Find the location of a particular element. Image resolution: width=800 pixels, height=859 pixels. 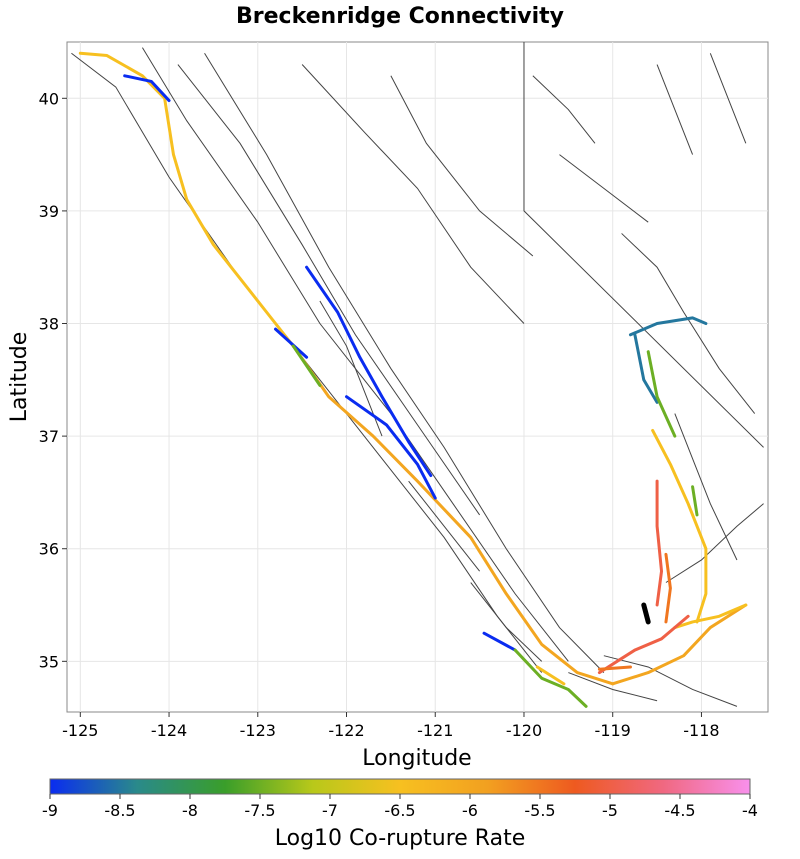

x-tick-label: -121 is located at coordinates (435, 730).